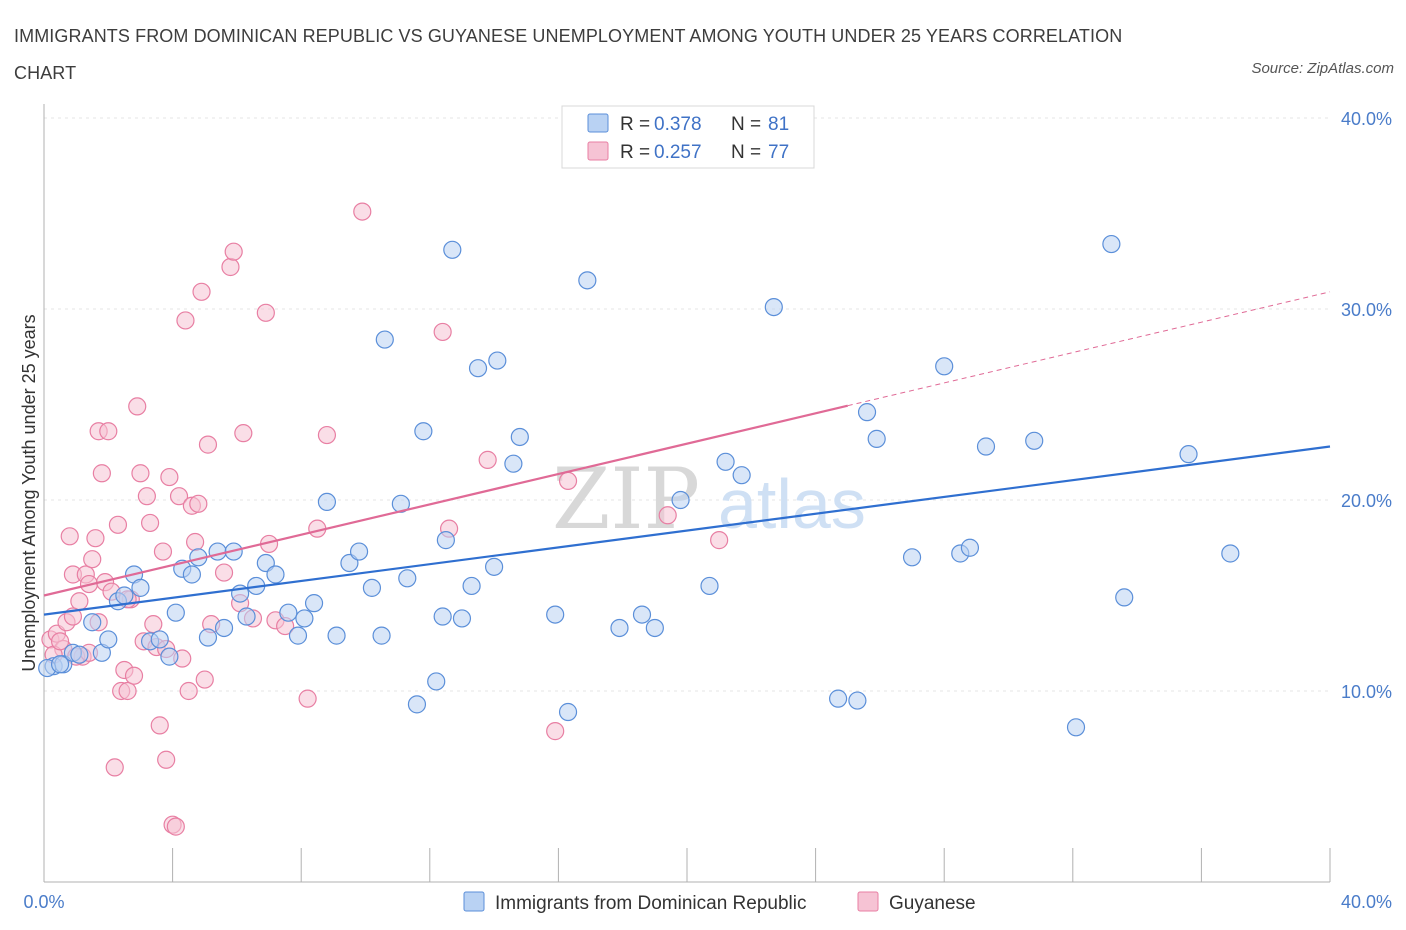  What do you see at coordinates (1322, 68) in the screenshot?
I see `source-credit: Source: ZipAtlas.com` at bounding box center [1322, 68].